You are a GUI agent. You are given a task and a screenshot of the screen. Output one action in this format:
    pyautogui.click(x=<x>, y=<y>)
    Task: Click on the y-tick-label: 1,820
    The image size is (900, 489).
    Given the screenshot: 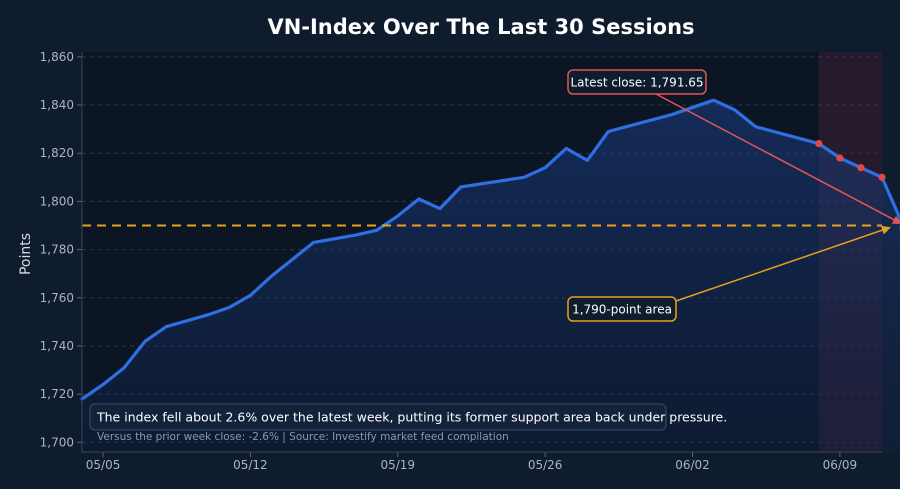 What is the action you would take?
    pyautogui.click(x=57, y=153)
    